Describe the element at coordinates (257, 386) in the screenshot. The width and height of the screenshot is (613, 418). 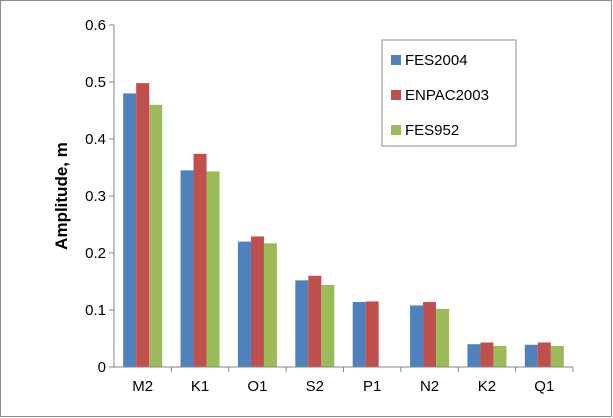
I see `x-tick-label: O1` at that location.